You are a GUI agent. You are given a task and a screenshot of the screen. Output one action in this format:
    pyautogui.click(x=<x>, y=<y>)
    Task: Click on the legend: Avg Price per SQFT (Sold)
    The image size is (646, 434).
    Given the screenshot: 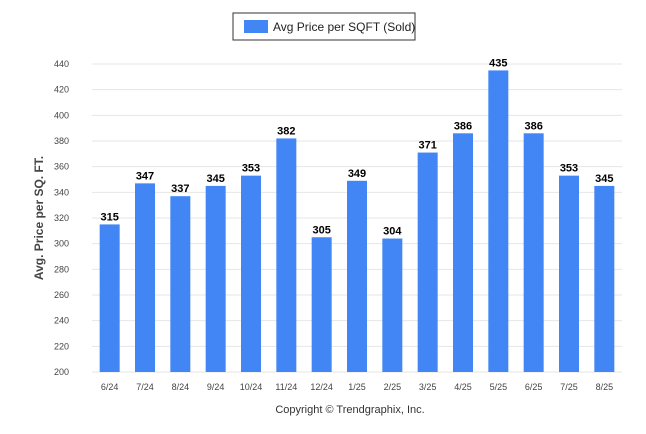 What is the action you would take?
    pyautogui.click(x=324, y=26)
    